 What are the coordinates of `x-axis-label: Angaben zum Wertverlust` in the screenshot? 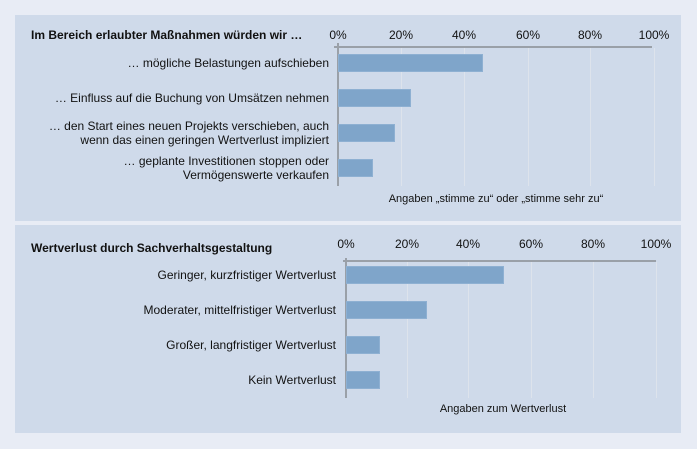 It's located at (503, 409).